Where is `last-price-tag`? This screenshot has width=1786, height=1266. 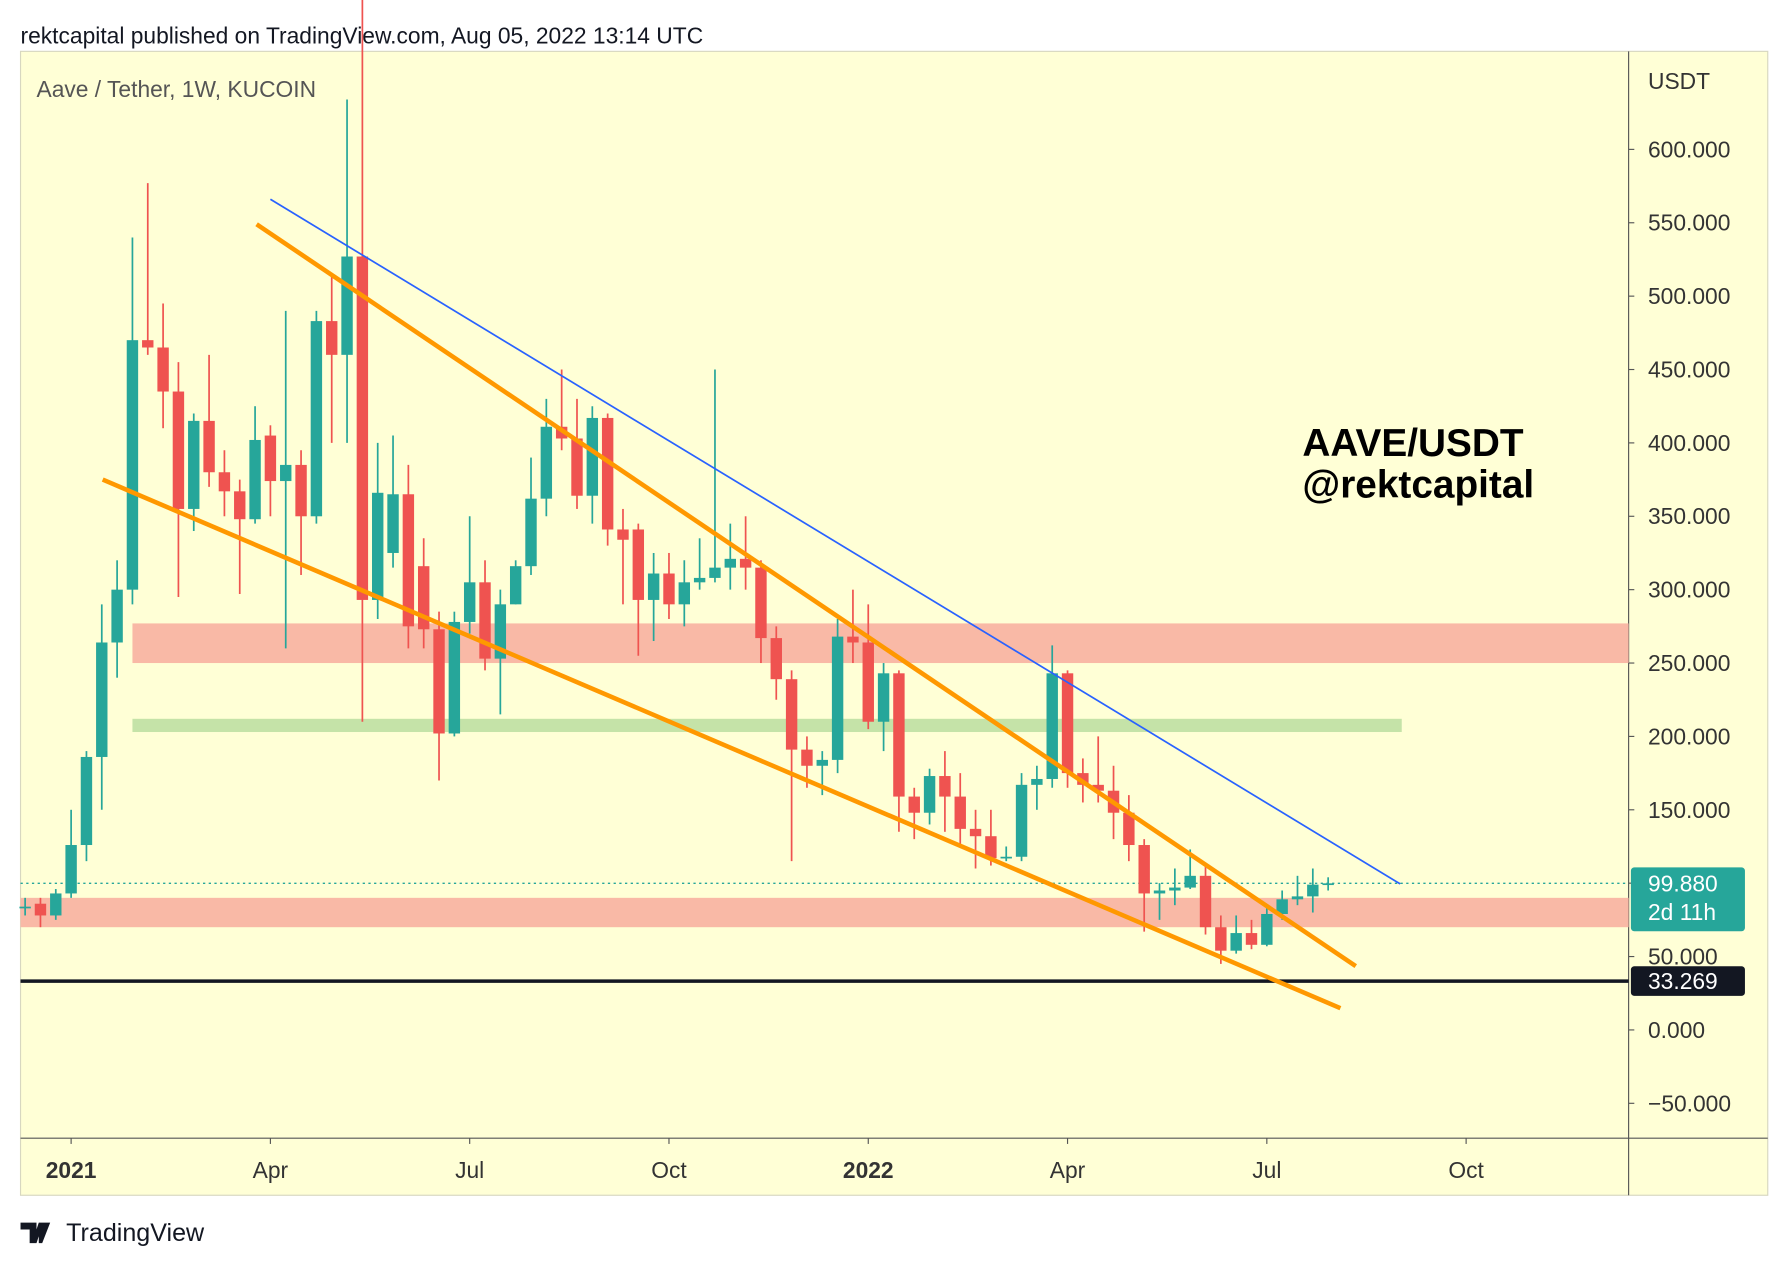 last-price-tag is located at coordinates (1687, 899).